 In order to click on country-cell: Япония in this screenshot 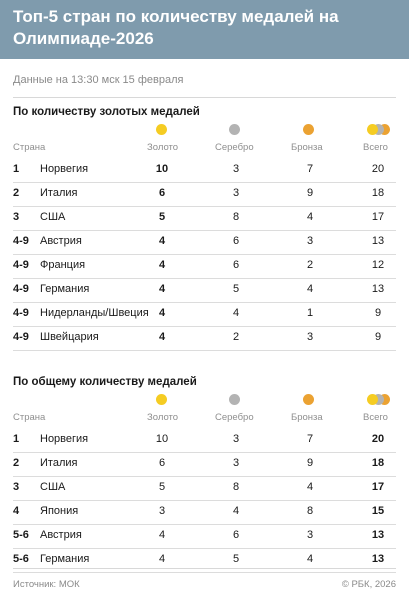, I will do `click(59, 511)`.